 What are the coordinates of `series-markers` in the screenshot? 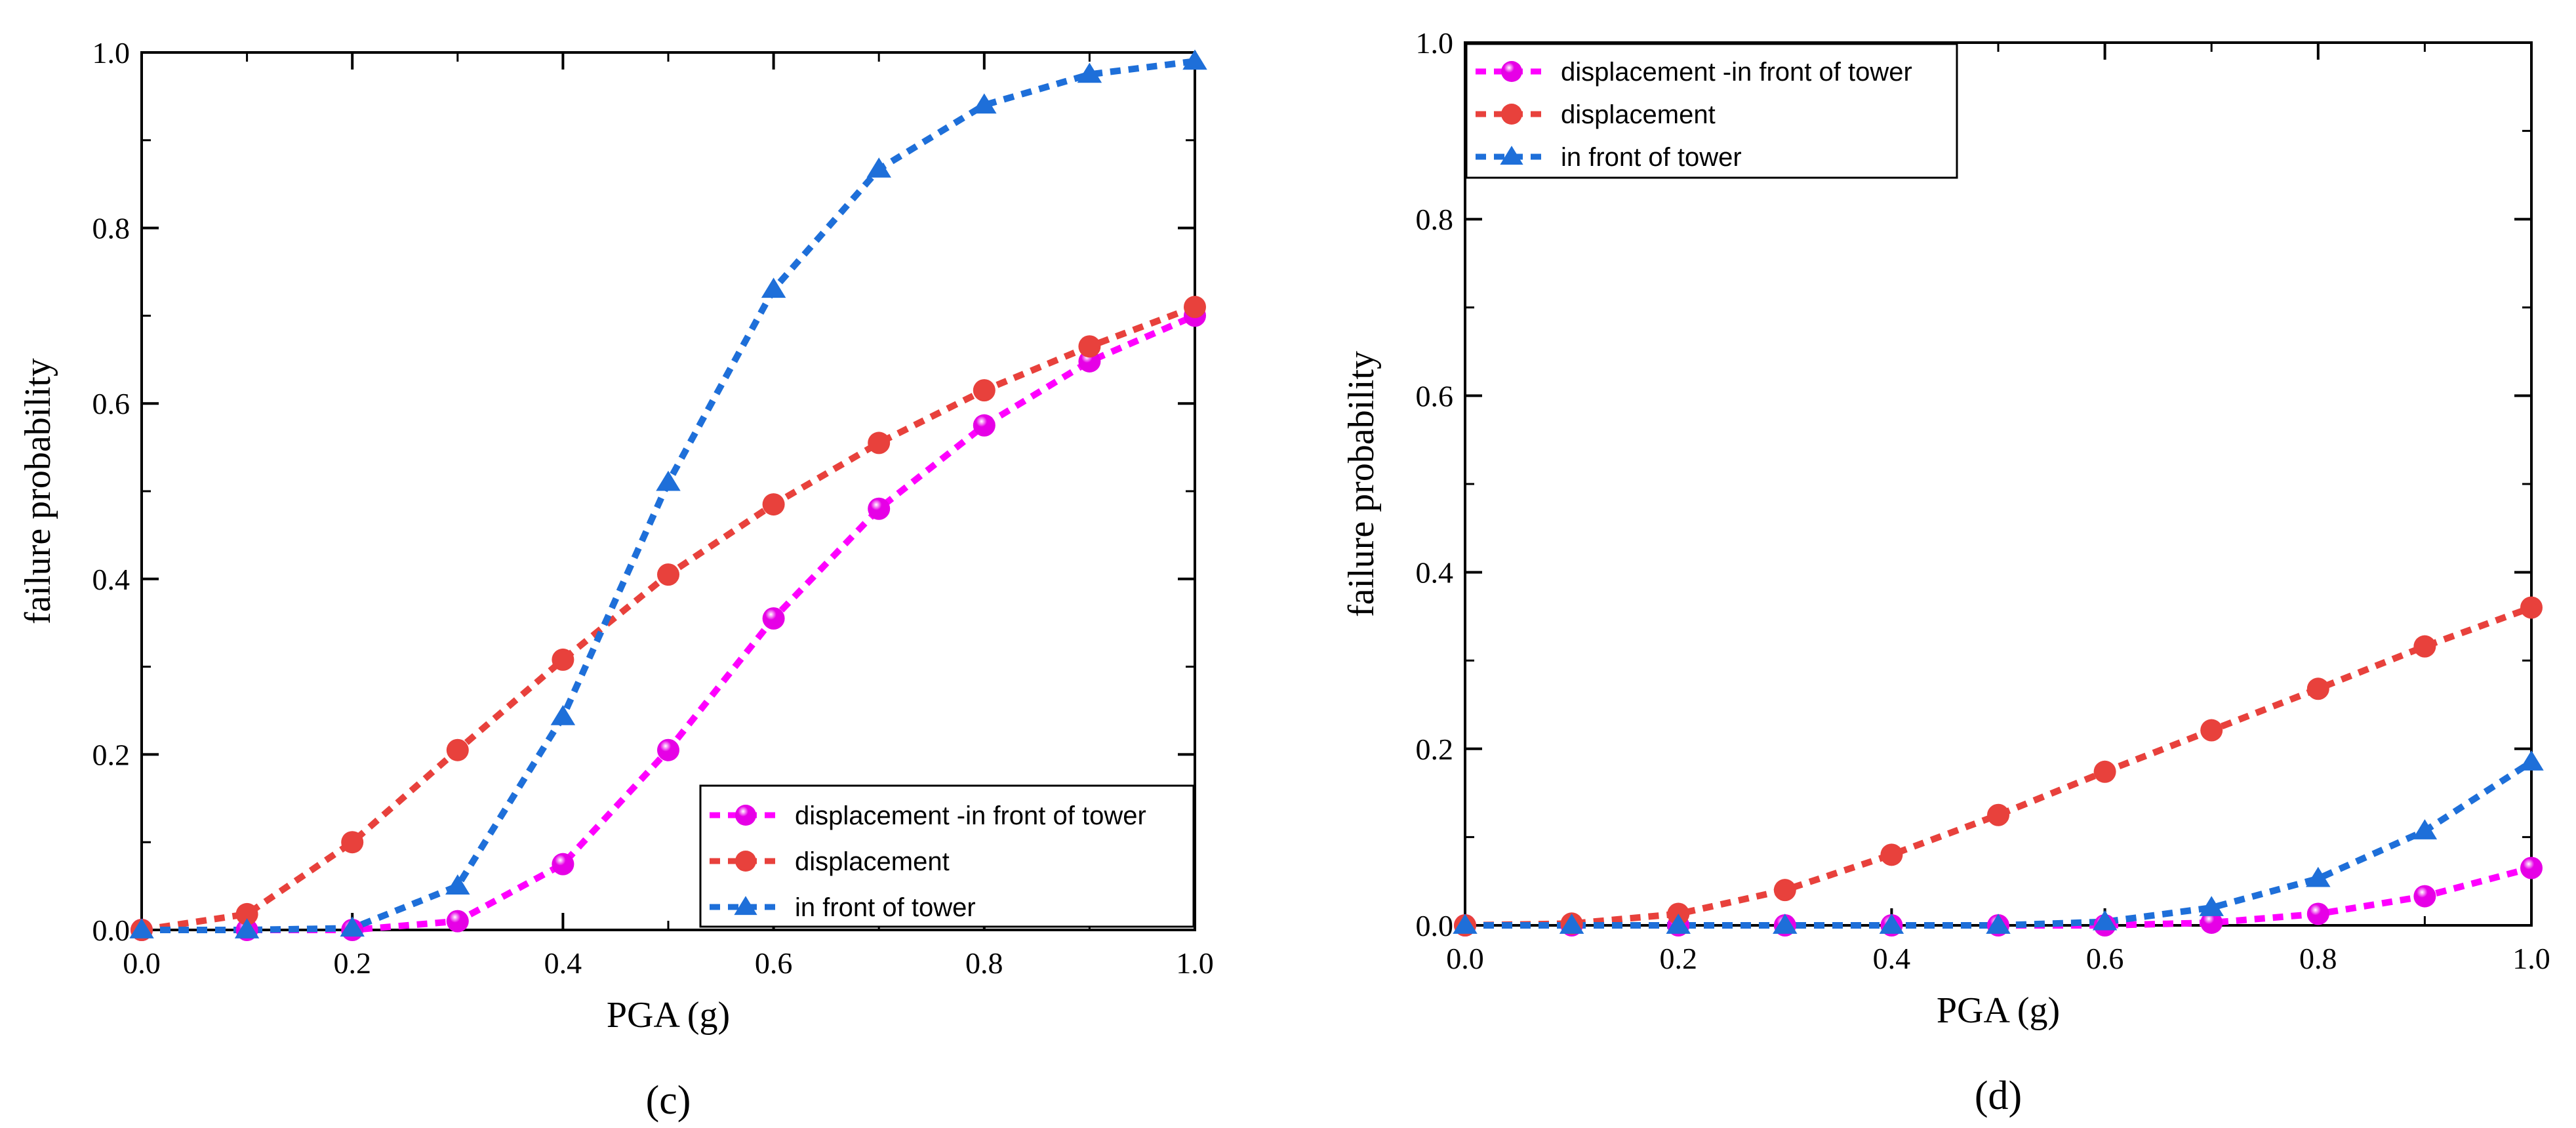 It's located at (1998, 767).